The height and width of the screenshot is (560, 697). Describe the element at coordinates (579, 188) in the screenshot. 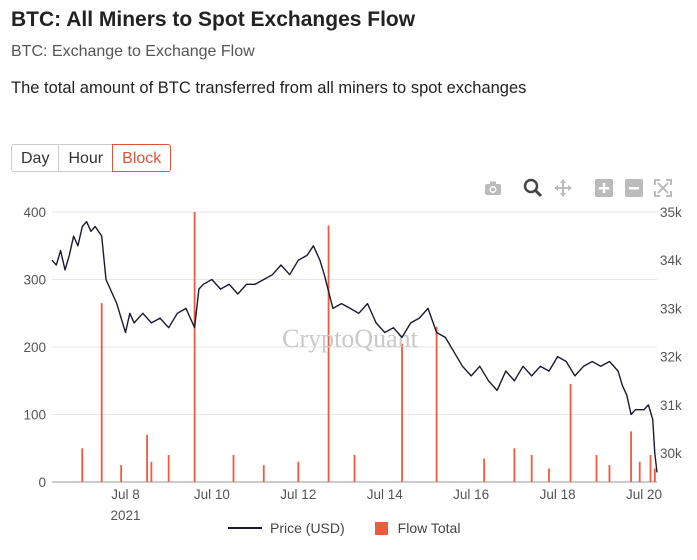

I see `chart-toolbar` at that location.